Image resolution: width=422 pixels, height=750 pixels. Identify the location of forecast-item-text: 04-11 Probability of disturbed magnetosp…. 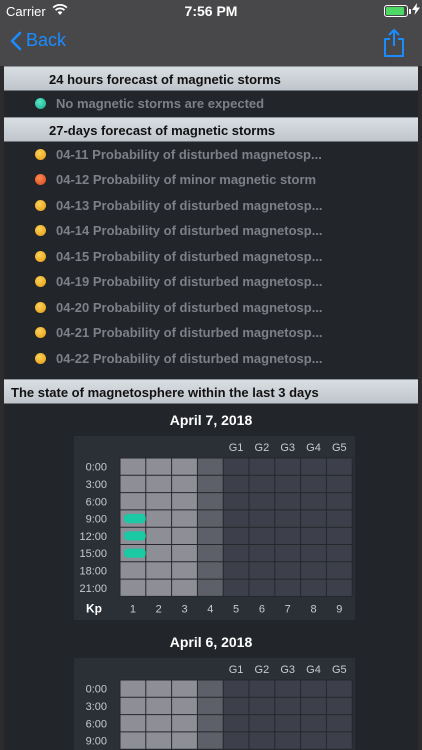
(189, 154).